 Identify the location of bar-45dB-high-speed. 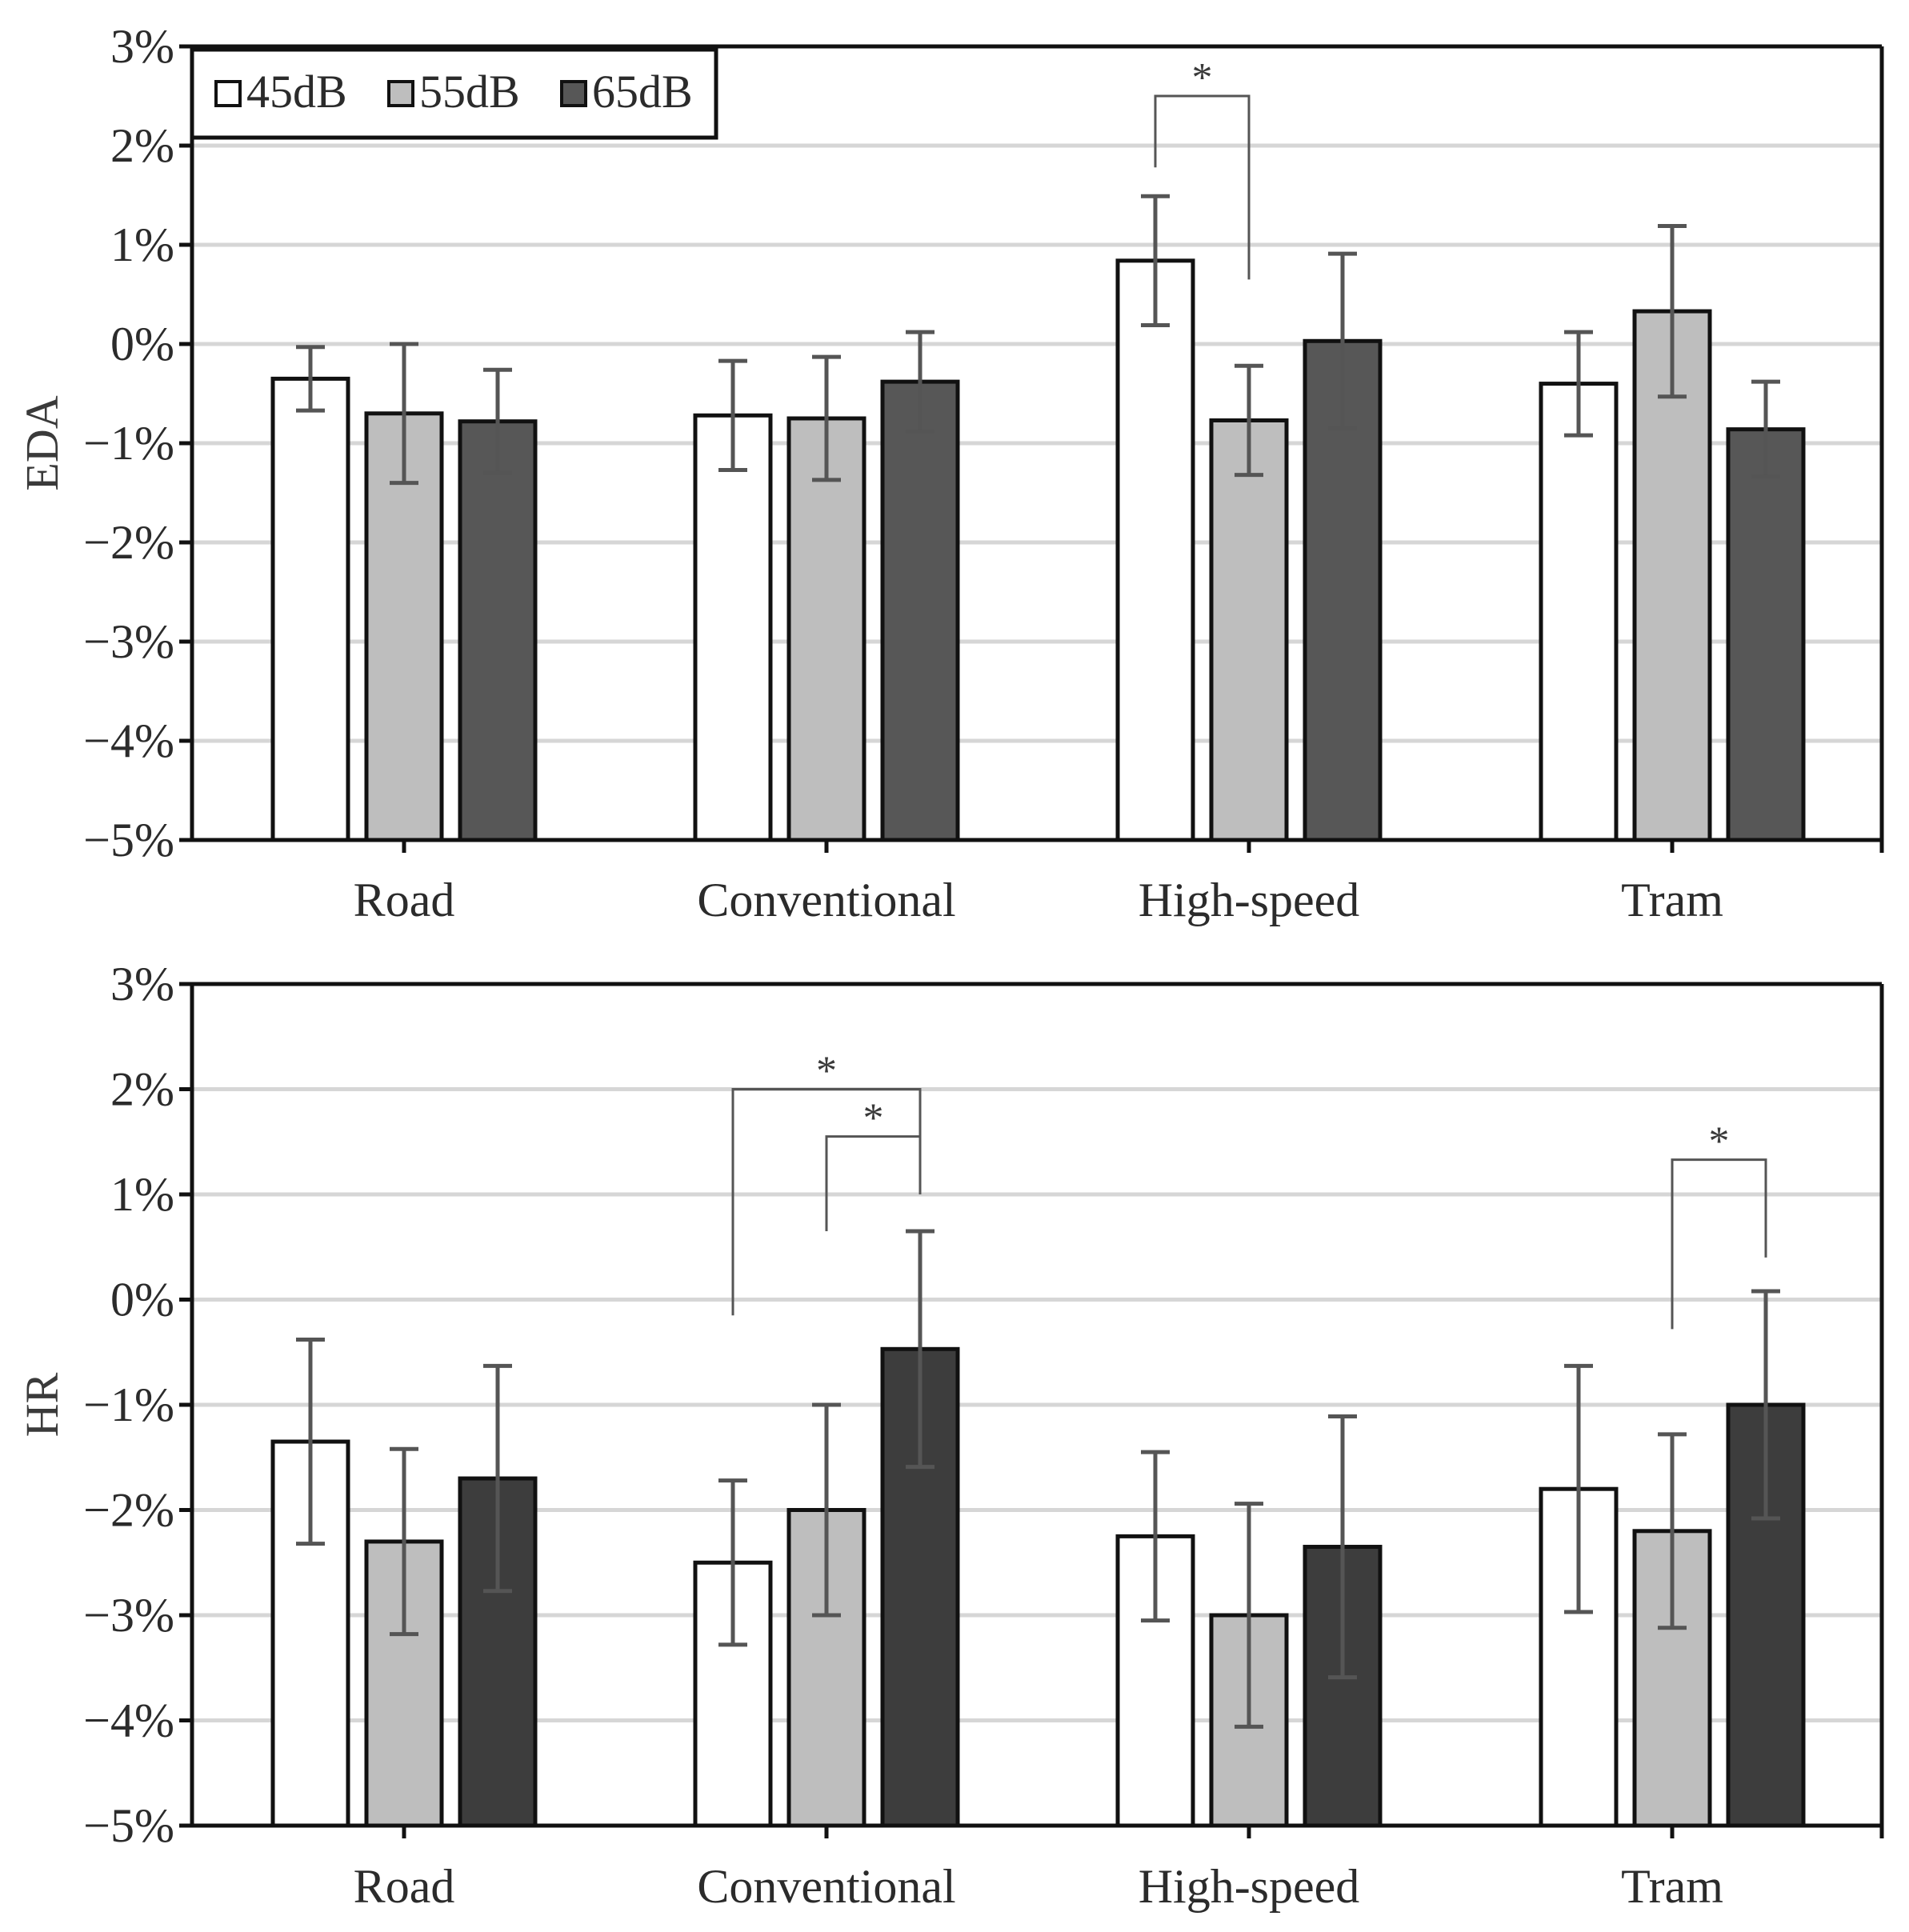
(1155, 550).